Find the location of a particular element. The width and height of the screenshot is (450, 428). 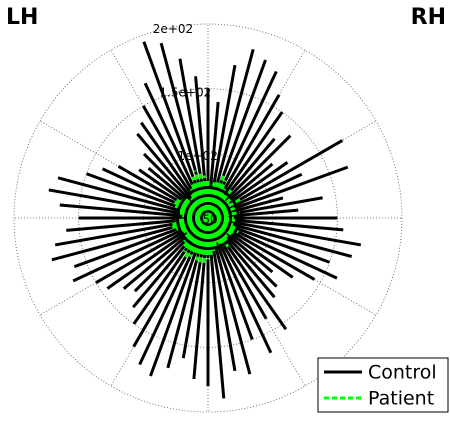

r-tick-label: 1e+02 is located at coordinates (197, 156).